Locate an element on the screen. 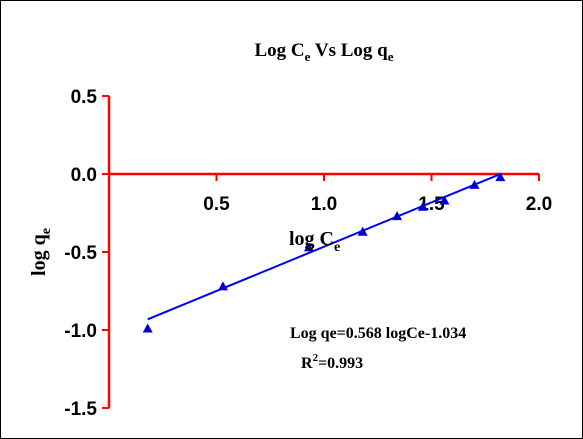  fit-equation: Log qe=0.568 logCe-1.034 is located at coordinates (378, 333).